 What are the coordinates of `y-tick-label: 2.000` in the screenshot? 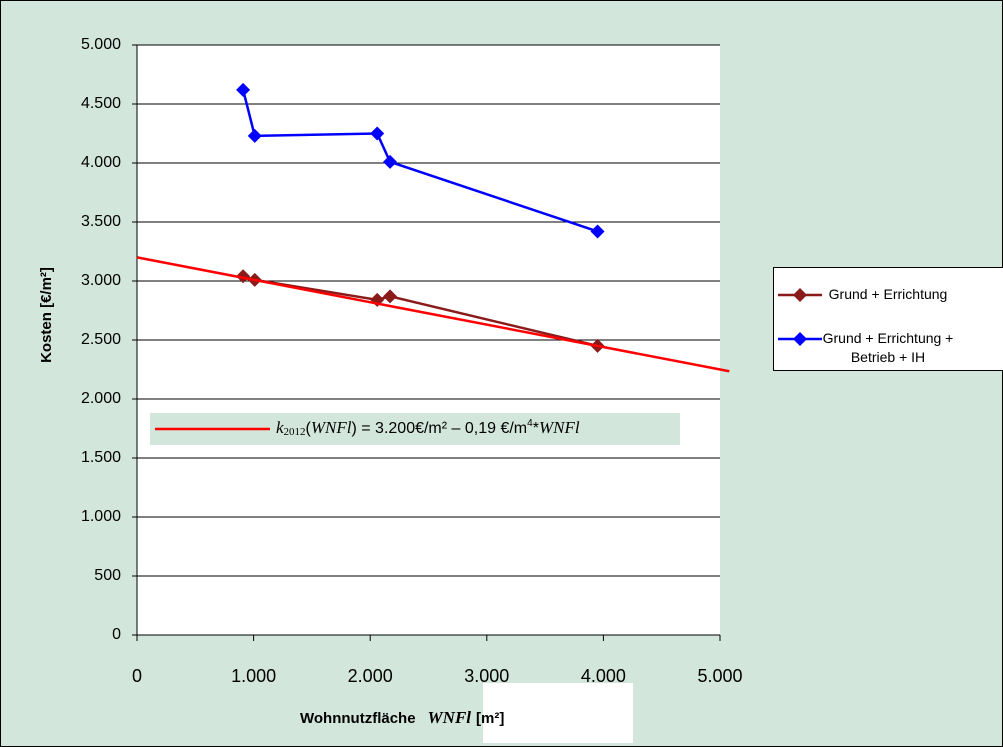 It's located at (101, 398).